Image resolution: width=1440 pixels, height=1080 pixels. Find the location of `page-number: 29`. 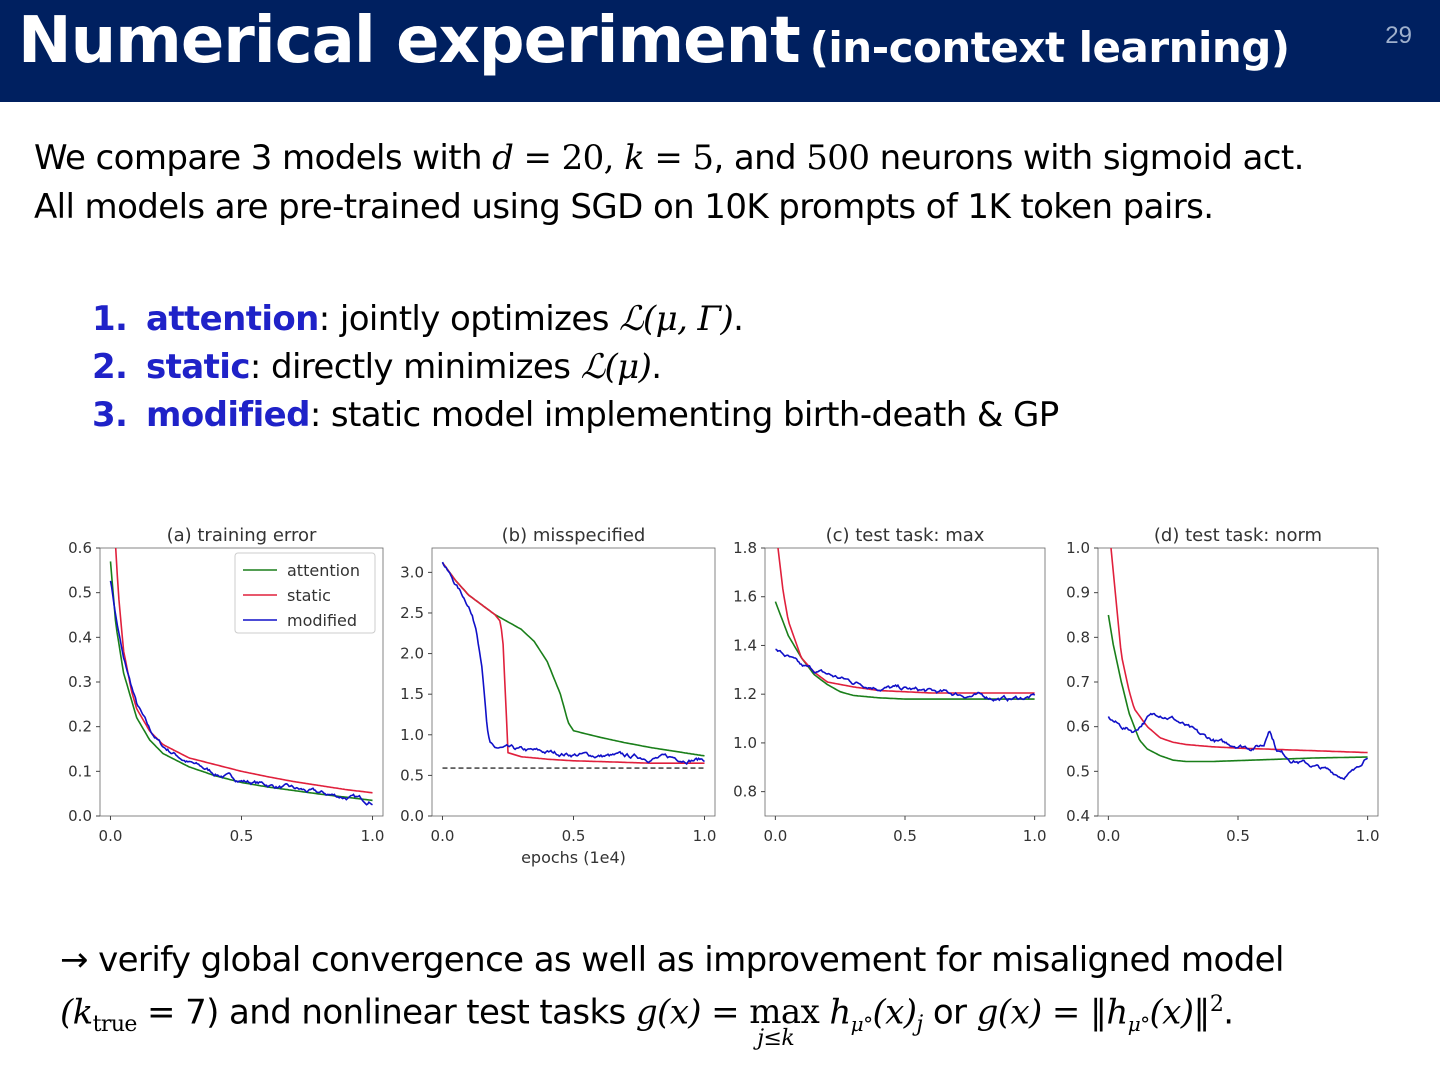

page-number: 29 is located at coordinates (1398, 35).